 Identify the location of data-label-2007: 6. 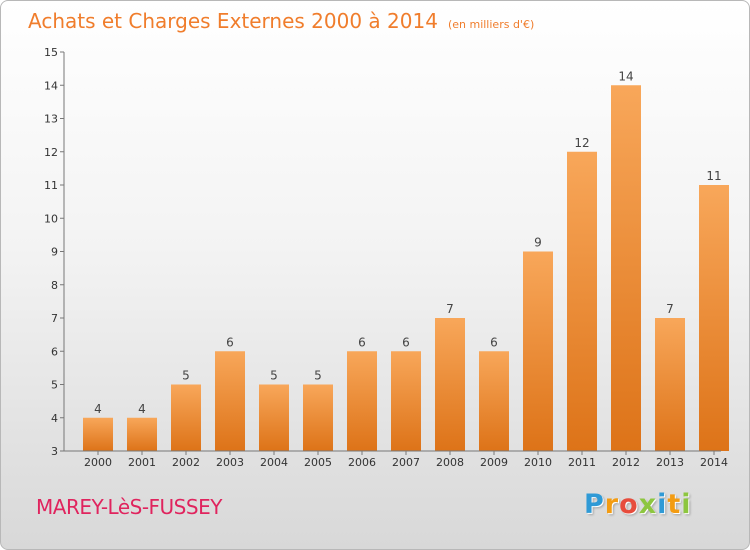
(406, 342).